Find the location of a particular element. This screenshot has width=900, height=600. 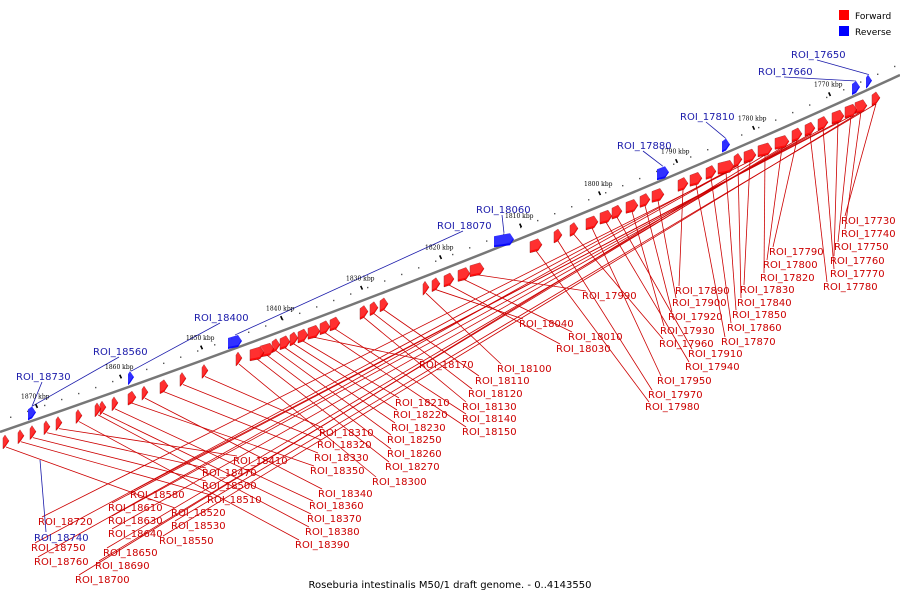

gene-label: ROI_17780 is located at coordinates (850, 287).